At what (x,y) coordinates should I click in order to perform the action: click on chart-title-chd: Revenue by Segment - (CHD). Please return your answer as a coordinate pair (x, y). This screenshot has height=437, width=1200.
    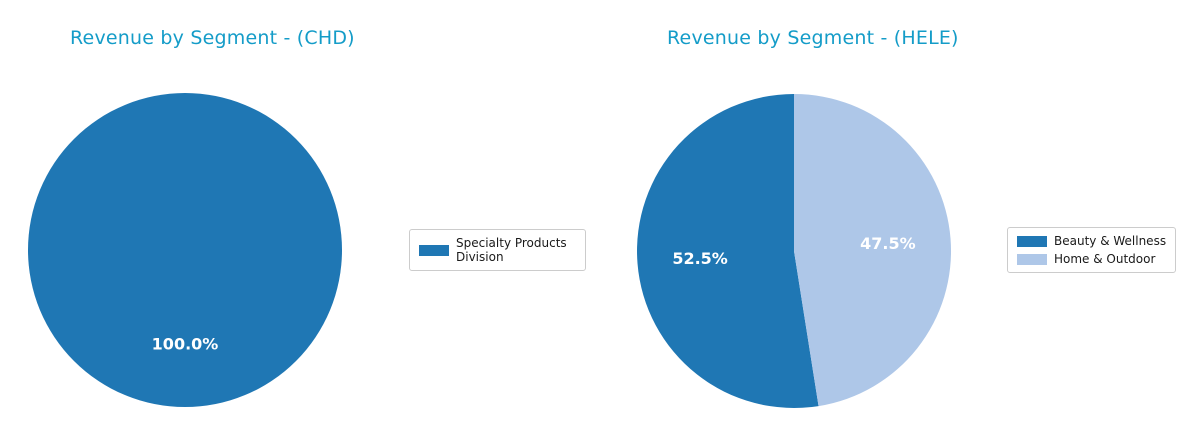
    Looking at the image, I should click on (212, 38).